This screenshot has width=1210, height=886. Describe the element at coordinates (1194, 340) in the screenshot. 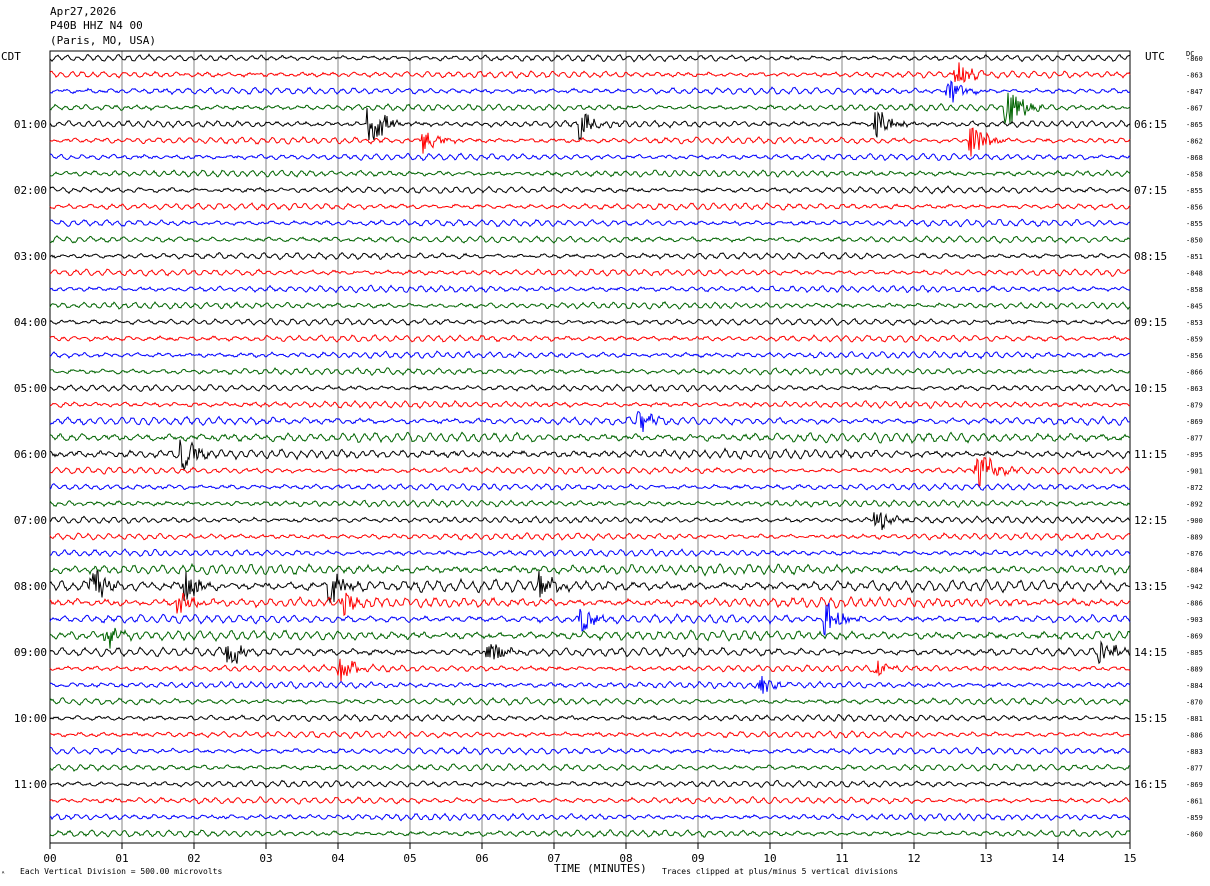

I see `dc-offset-label: -859` at that location.